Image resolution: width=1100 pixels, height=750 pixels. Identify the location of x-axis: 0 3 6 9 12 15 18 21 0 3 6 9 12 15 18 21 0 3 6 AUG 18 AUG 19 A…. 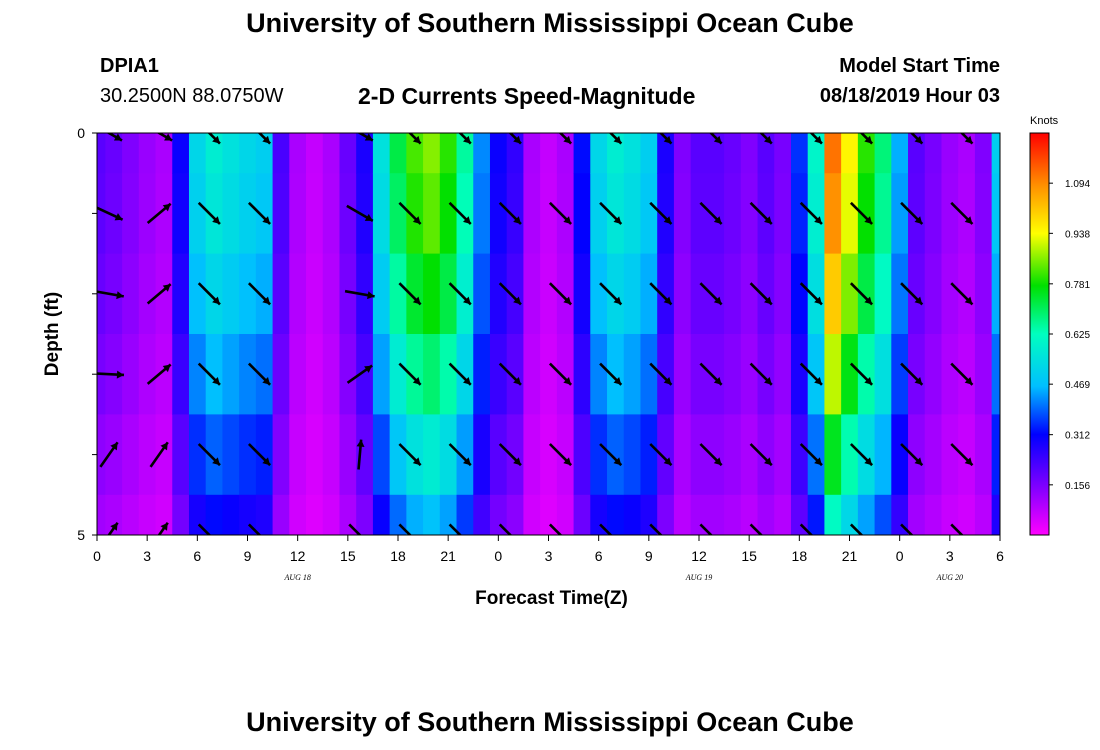
(548, 558).